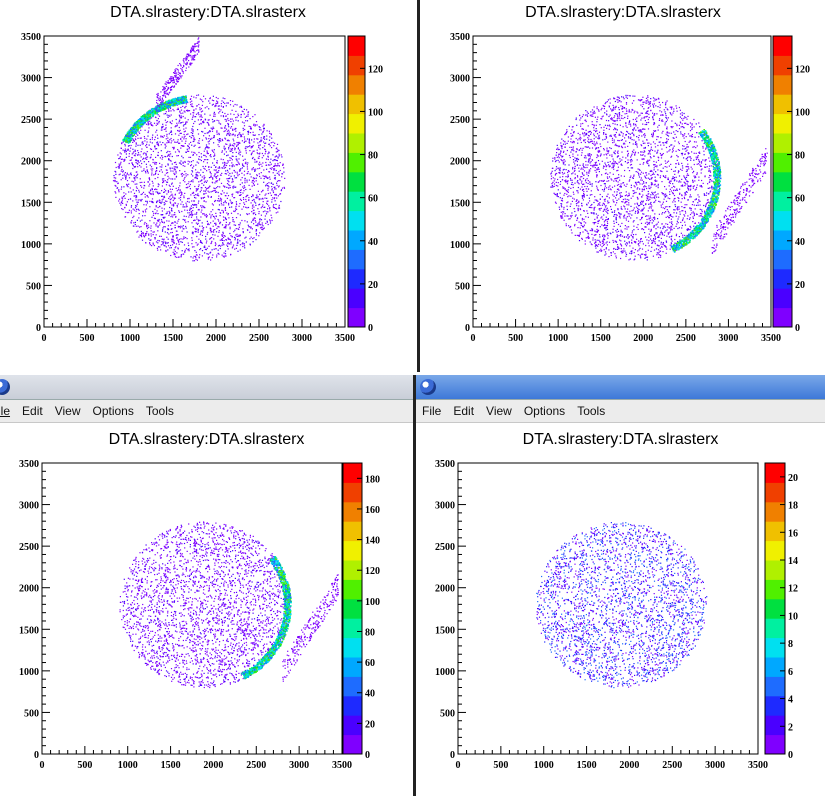  Describe the element at coordinates (372, 602) in the screenshot. I see `z-tick-label: 100` at that location.